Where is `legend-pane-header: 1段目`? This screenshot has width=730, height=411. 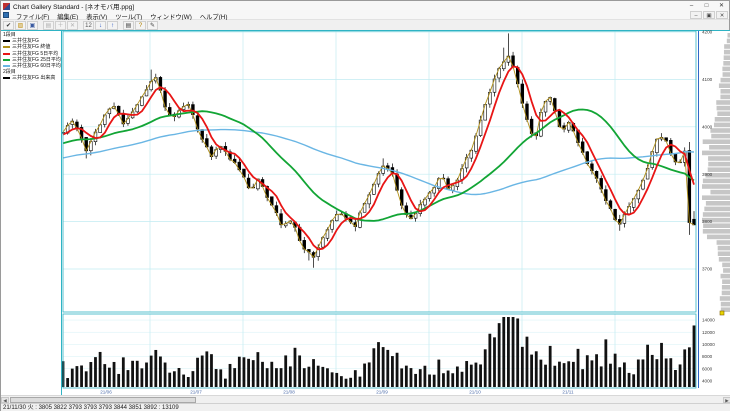
legend-pane-header: 1段目 is located at coordinates (9, 35).